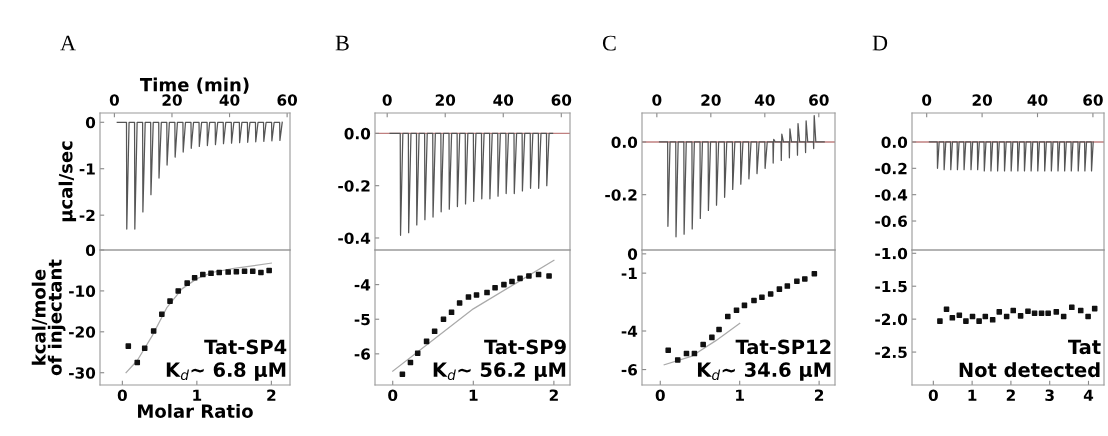  Describe the element at coordinates (609, 43) in the screenshot. I see `chart-title: C` at that location.